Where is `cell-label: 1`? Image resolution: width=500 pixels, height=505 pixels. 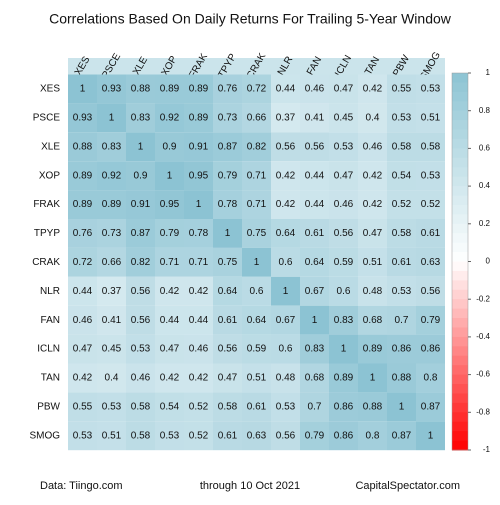 cell-label: 1 is located at coordinates (344, 349).